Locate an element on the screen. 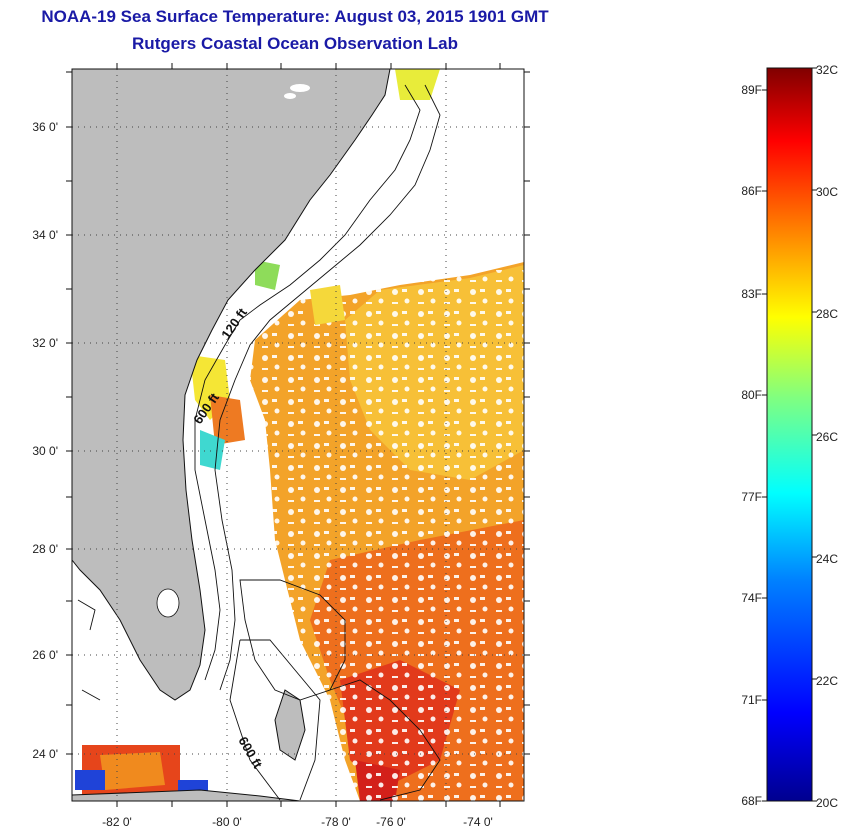 This screenshot has height=832, width=849. colorbar-gradient is located at coordinates (789, 434).